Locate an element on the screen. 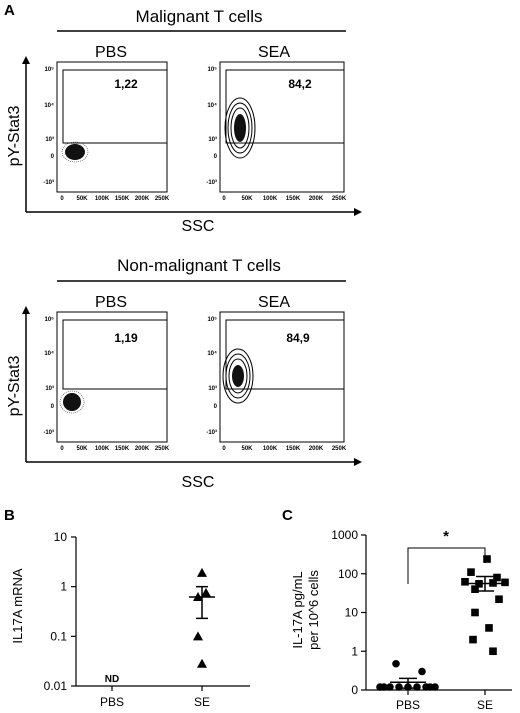 This screenshot has height=713, width=520. g1-sea-ytick-1: 10⁵ is located at coordinates (213, 70).